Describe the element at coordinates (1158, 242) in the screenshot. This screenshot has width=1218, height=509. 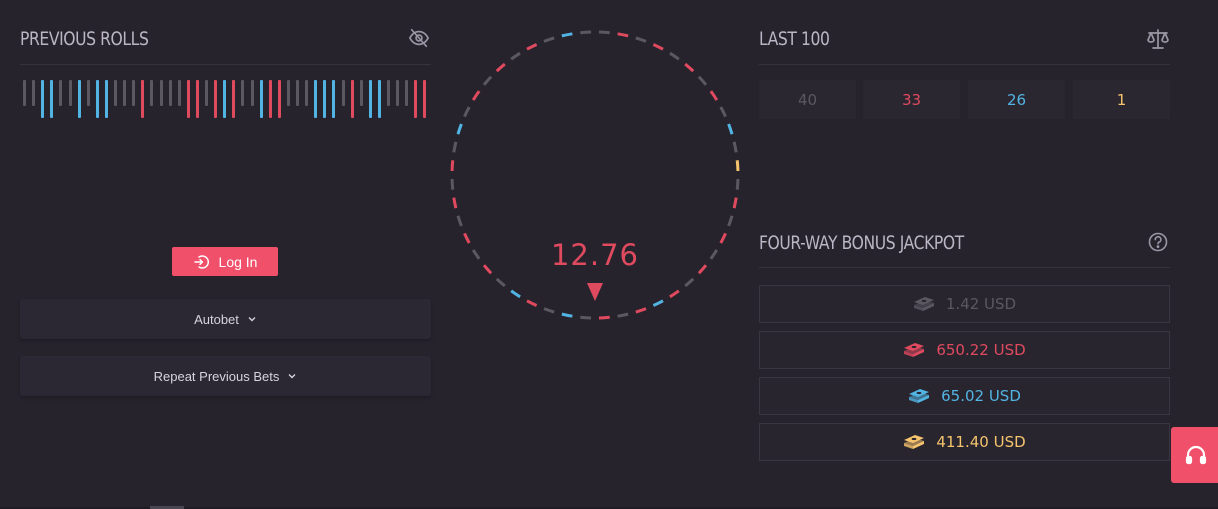
I see `question-circle-icon` at that location.